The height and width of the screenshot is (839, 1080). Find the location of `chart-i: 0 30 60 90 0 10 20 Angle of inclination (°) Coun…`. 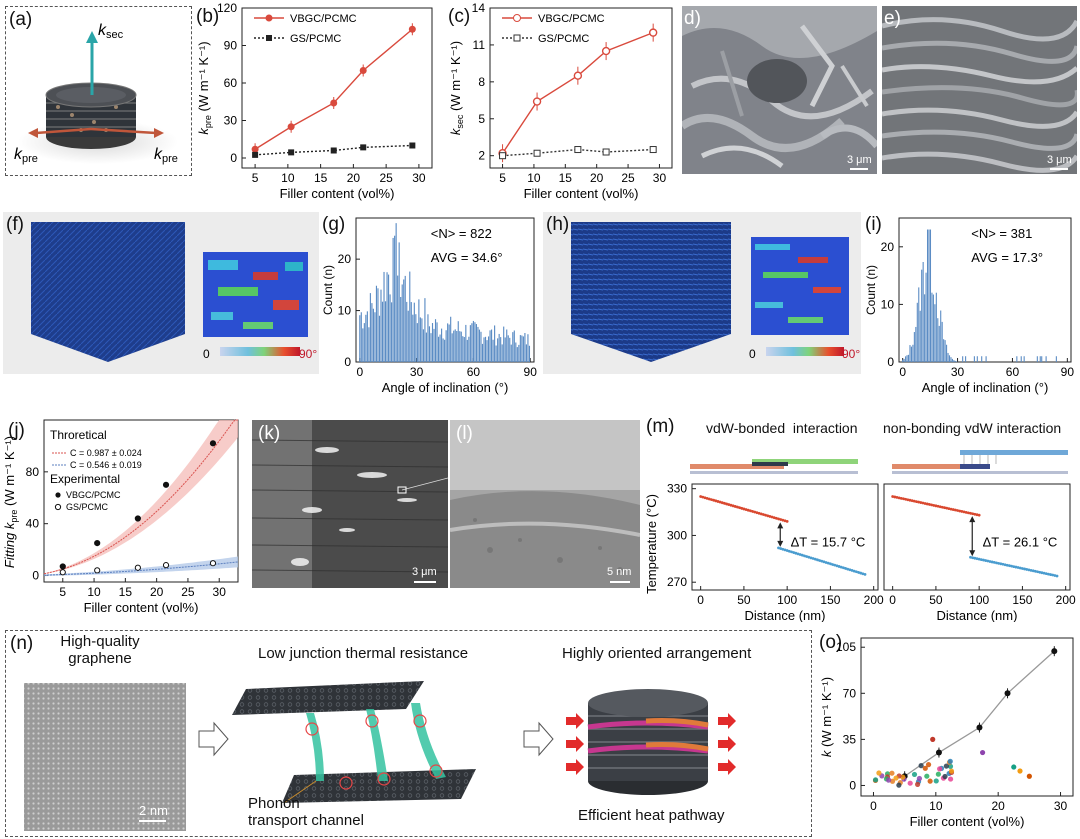

chart-i: 0 30 60 90 0 10 20 Angle of inclination (°) Coun… is located at coordinates (969, 306).